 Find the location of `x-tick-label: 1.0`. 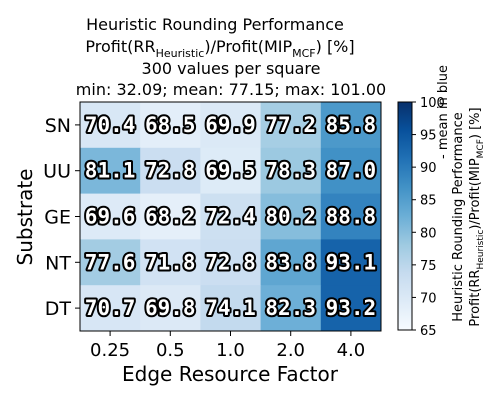

x-tick-label: 1.0 is located at coordinates (230, 350).